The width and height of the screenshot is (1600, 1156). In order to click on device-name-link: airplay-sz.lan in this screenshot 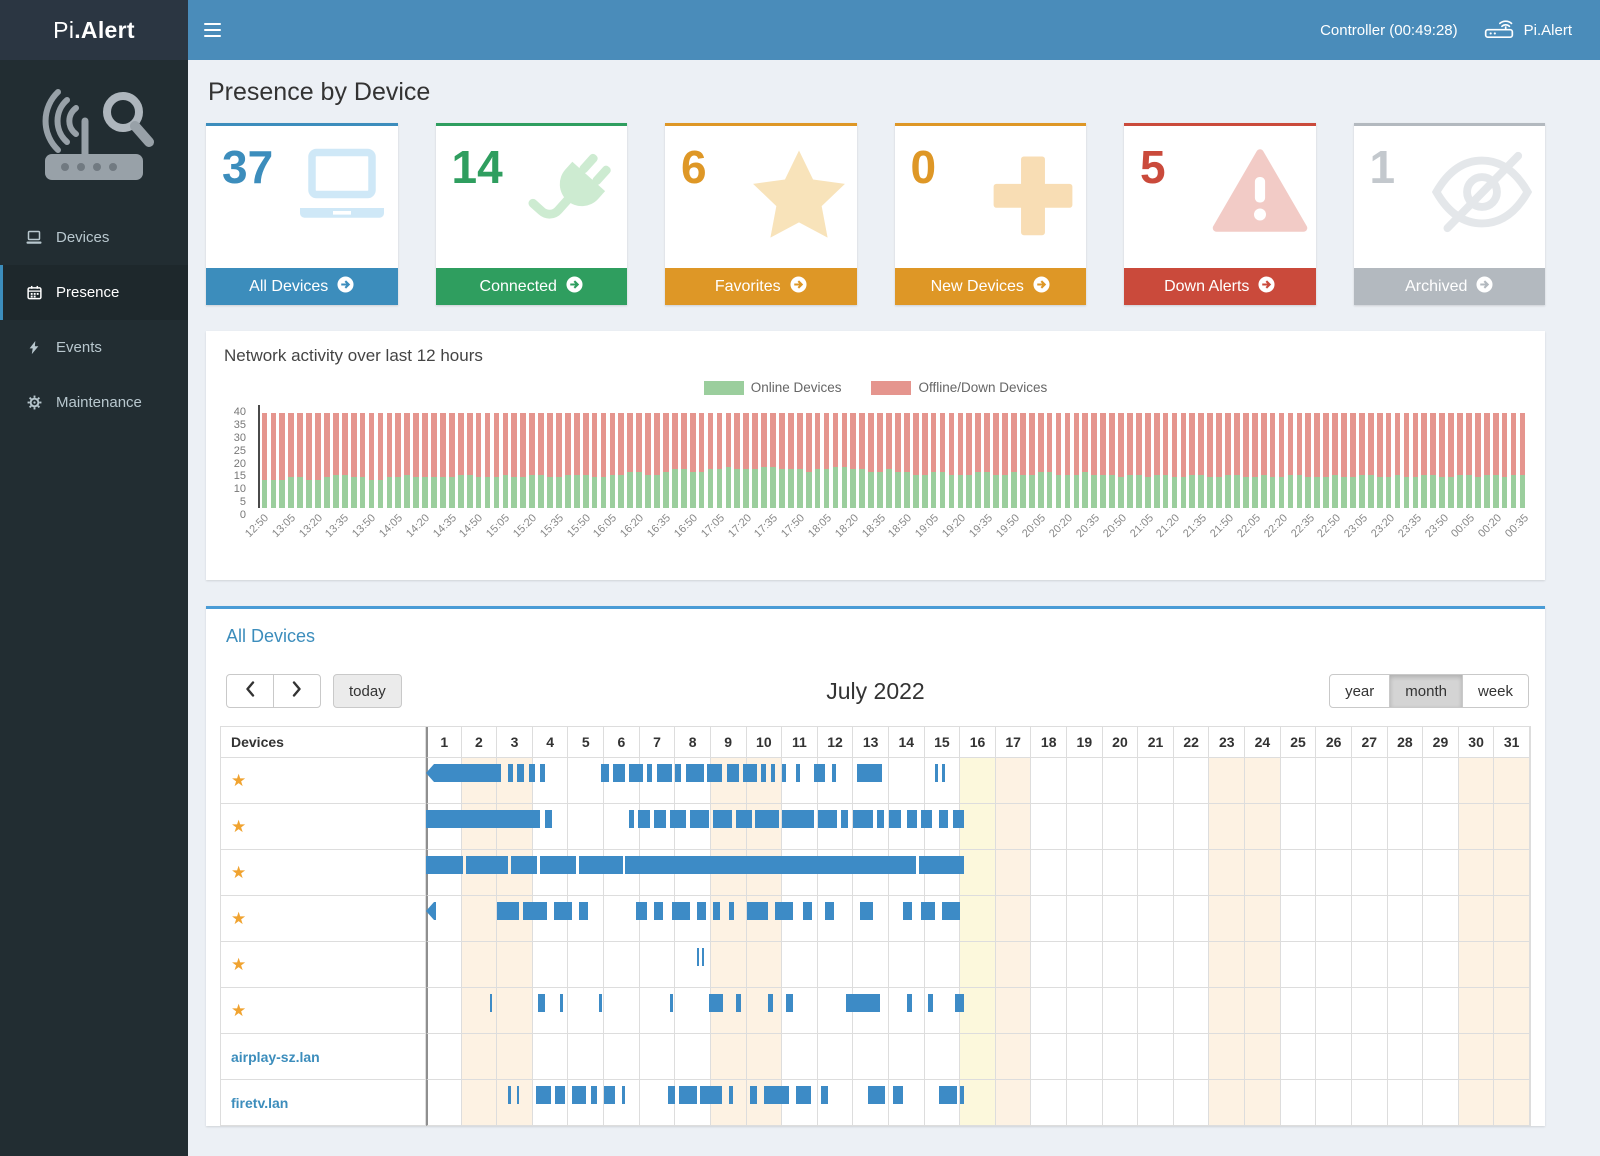, I will do `click(275, 1056)`.